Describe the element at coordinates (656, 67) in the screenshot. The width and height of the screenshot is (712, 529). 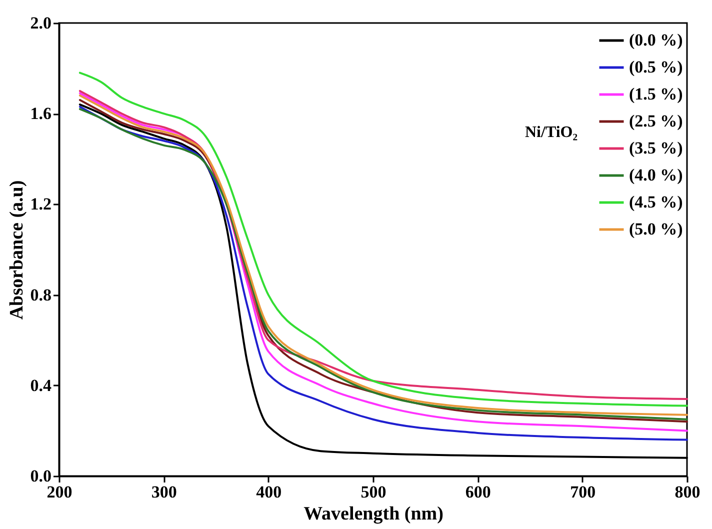
I see `legend-label: (0.5 %)` at that location.